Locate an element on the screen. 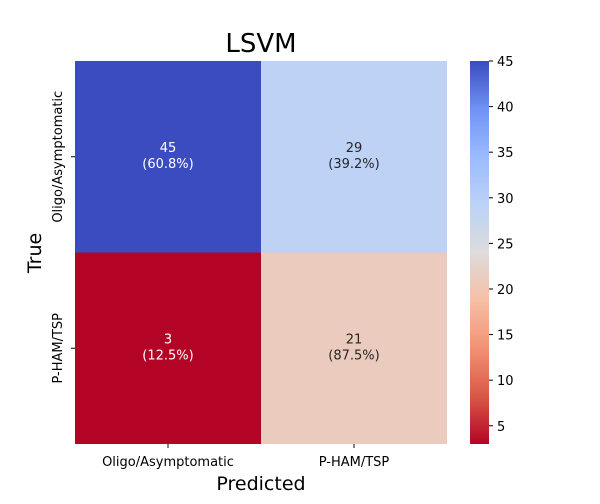 This screenshot has height=504, width=600. colorbar-tick-label: 15 is located at coordinates (505, 336).